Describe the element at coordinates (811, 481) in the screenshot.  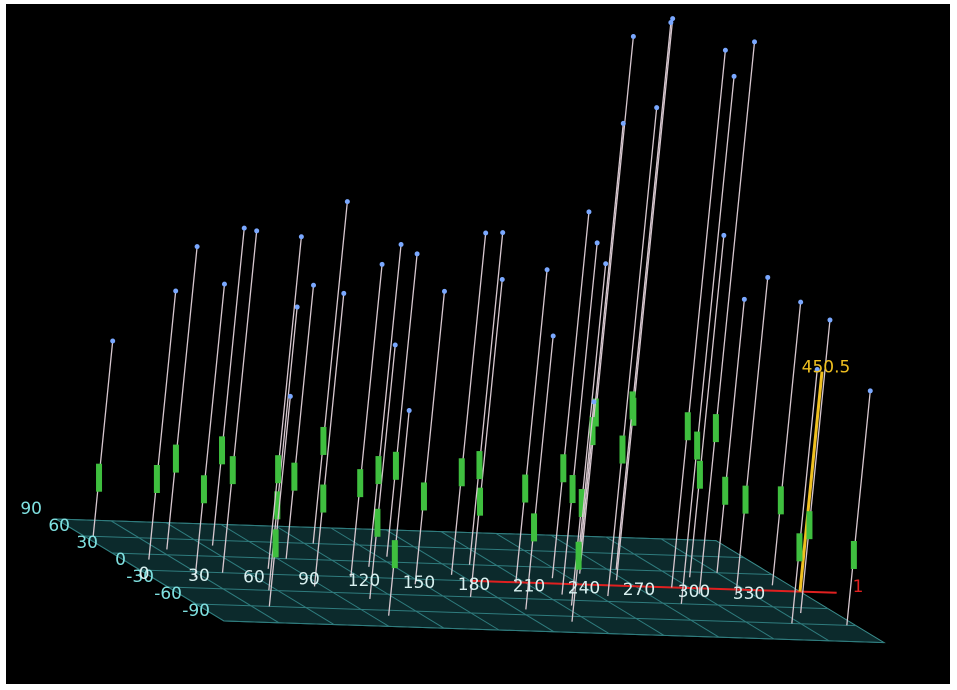
I see `z-axis-line` at that location.